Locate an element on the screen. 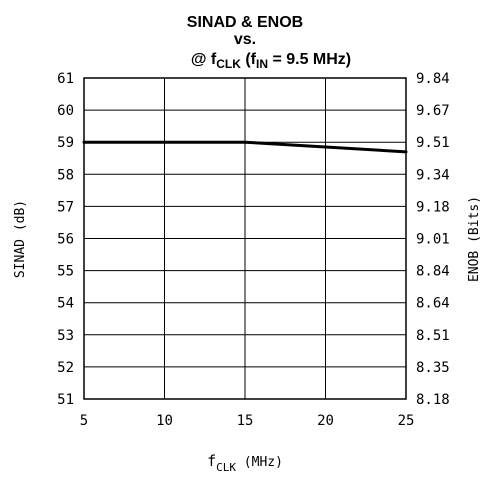 This screenshot has width=492, height=477. y-left-tick-label: 54 is located at coordinates (65, 304).